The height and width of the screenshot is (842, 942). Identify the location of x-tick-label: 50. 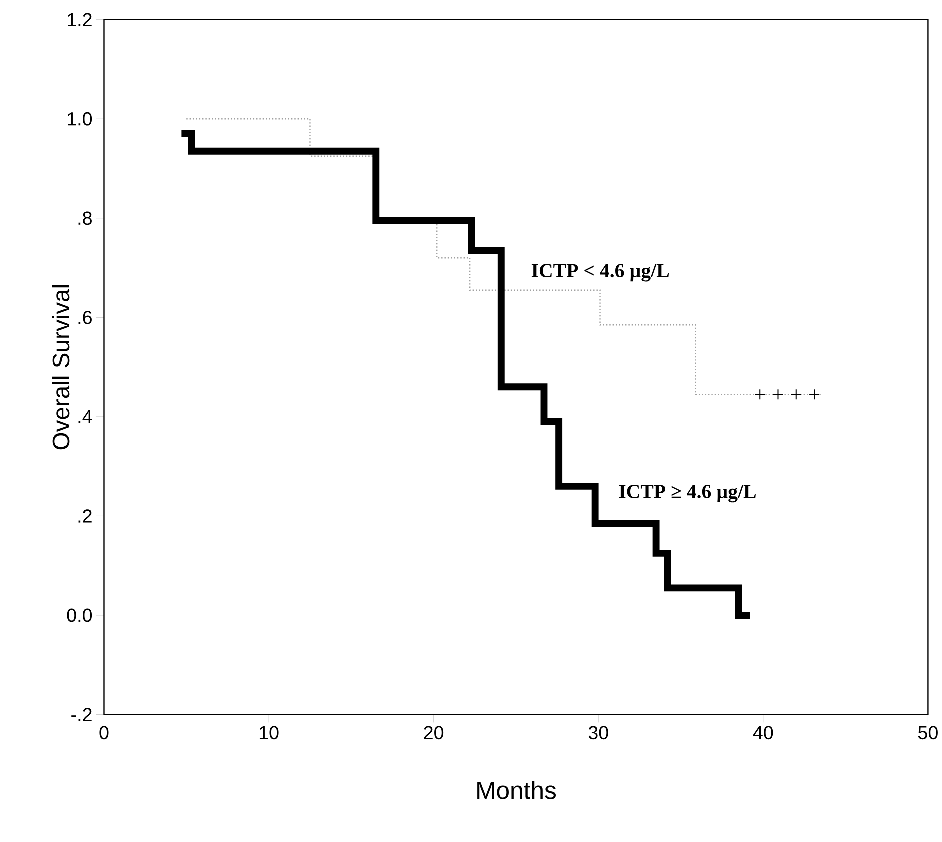
(928, 733).